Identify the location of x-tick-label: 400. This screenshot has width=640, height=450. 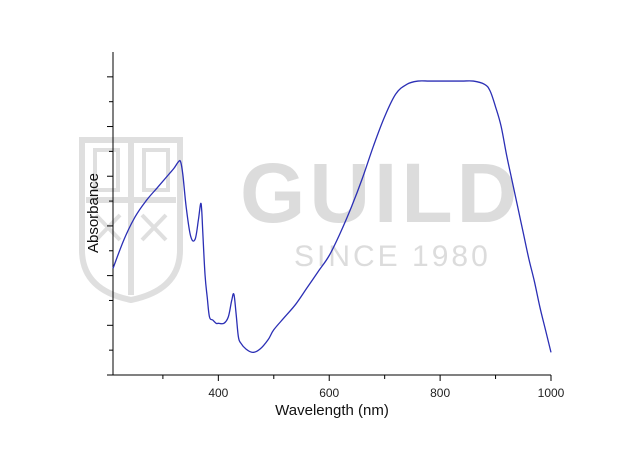
(218, 393).